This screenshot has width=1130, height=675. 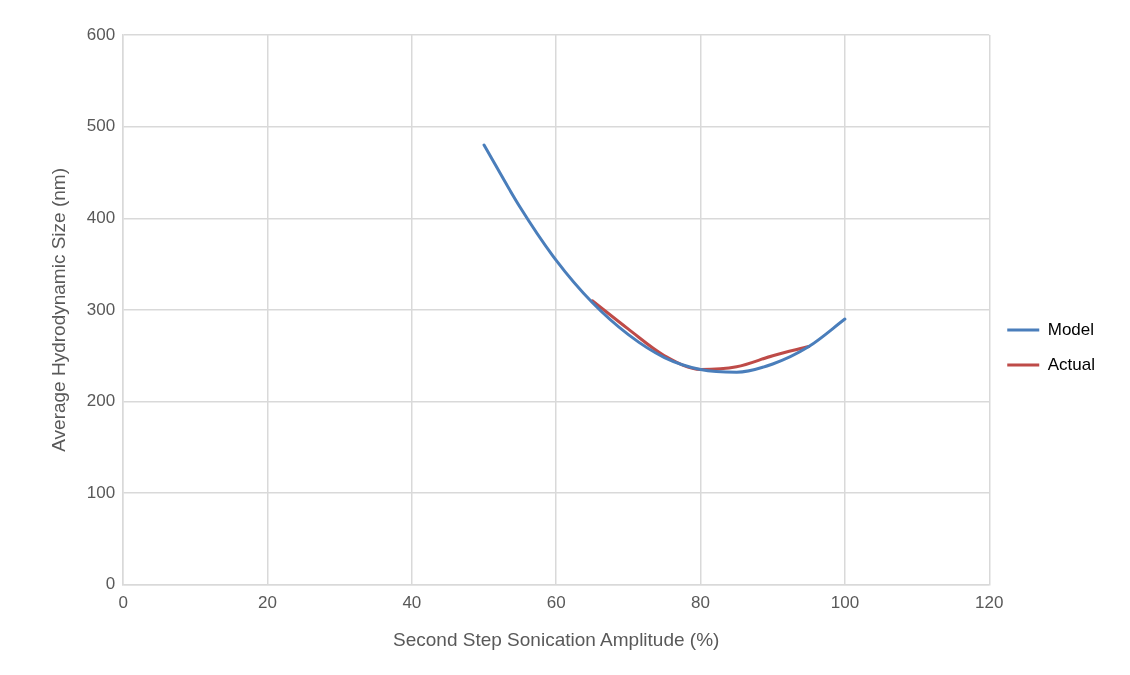 What do you see at coordinates (556, 602) in the screenshot?
I see `x-tick-label: 60` at bounding box center [556, 602].